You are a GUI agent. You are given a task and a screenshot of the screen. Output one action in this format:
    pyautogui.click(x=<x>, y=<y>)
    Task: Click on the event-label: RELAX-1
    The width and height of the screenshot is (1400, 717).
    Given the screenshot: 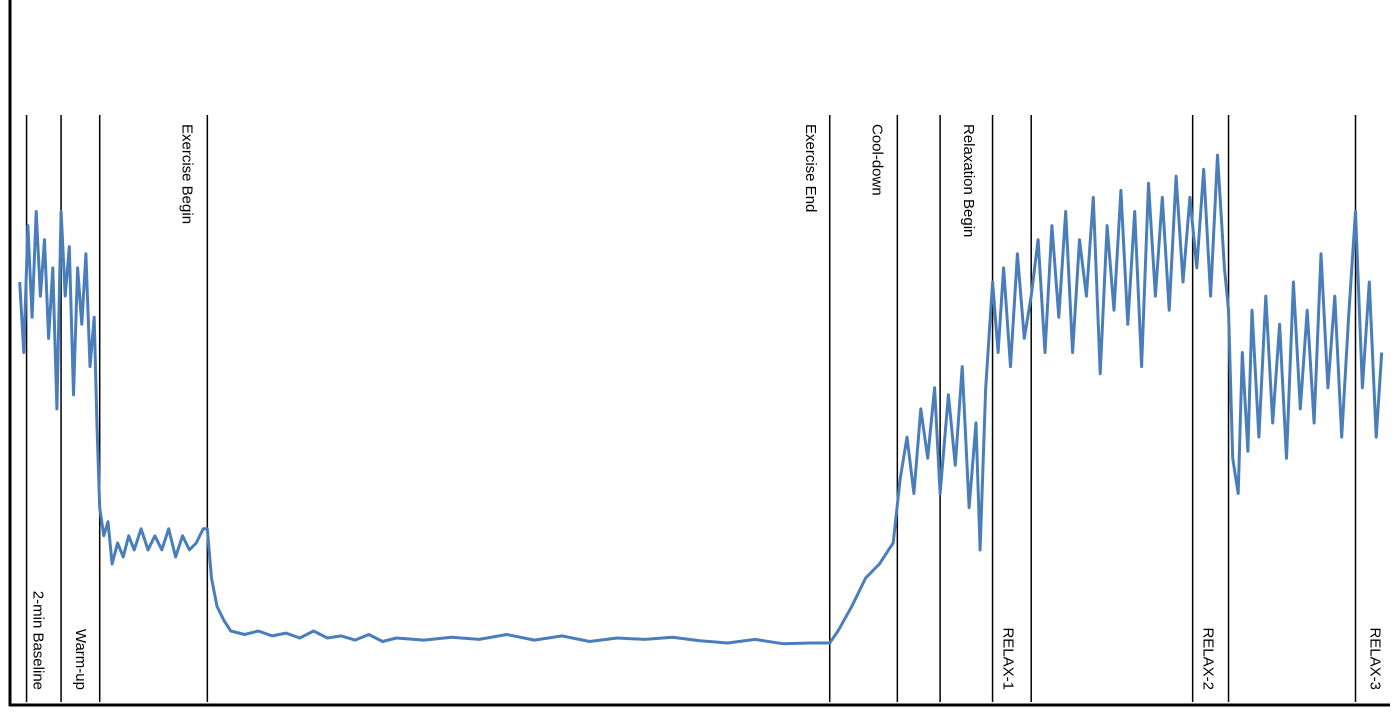 What is the action you would take?
    pyautogui.click(x=1008, y=658)
    